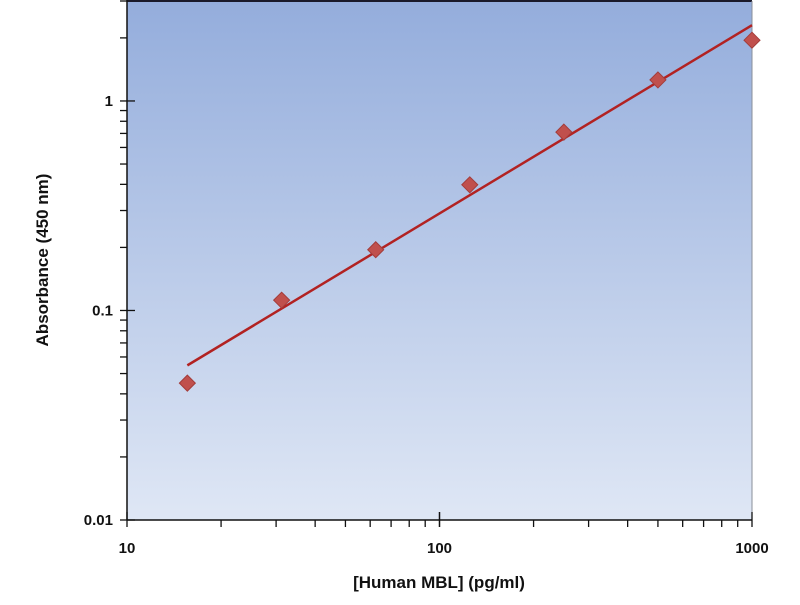 This screenshot has width=800, height=605. Describe the element at coordinates (127, 548) in the screenshot. I see `x-tick-label: 10` at that location.